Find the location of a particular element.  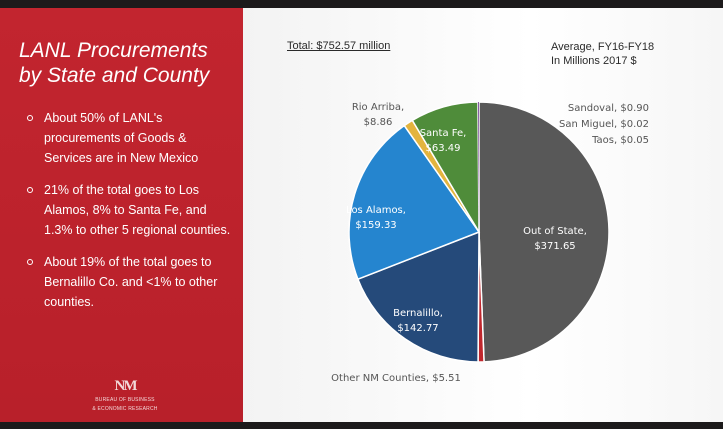

pie-label-santa-fe: Santa Fe, $63.49 is located at coordinates (443, 141).